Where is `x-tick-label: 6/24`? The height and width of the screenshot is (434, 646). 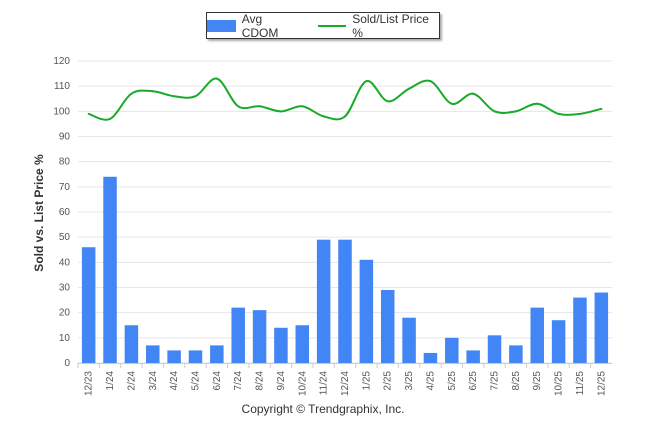
x-tick-label: 6/24 is located at coordinates (217, 381).